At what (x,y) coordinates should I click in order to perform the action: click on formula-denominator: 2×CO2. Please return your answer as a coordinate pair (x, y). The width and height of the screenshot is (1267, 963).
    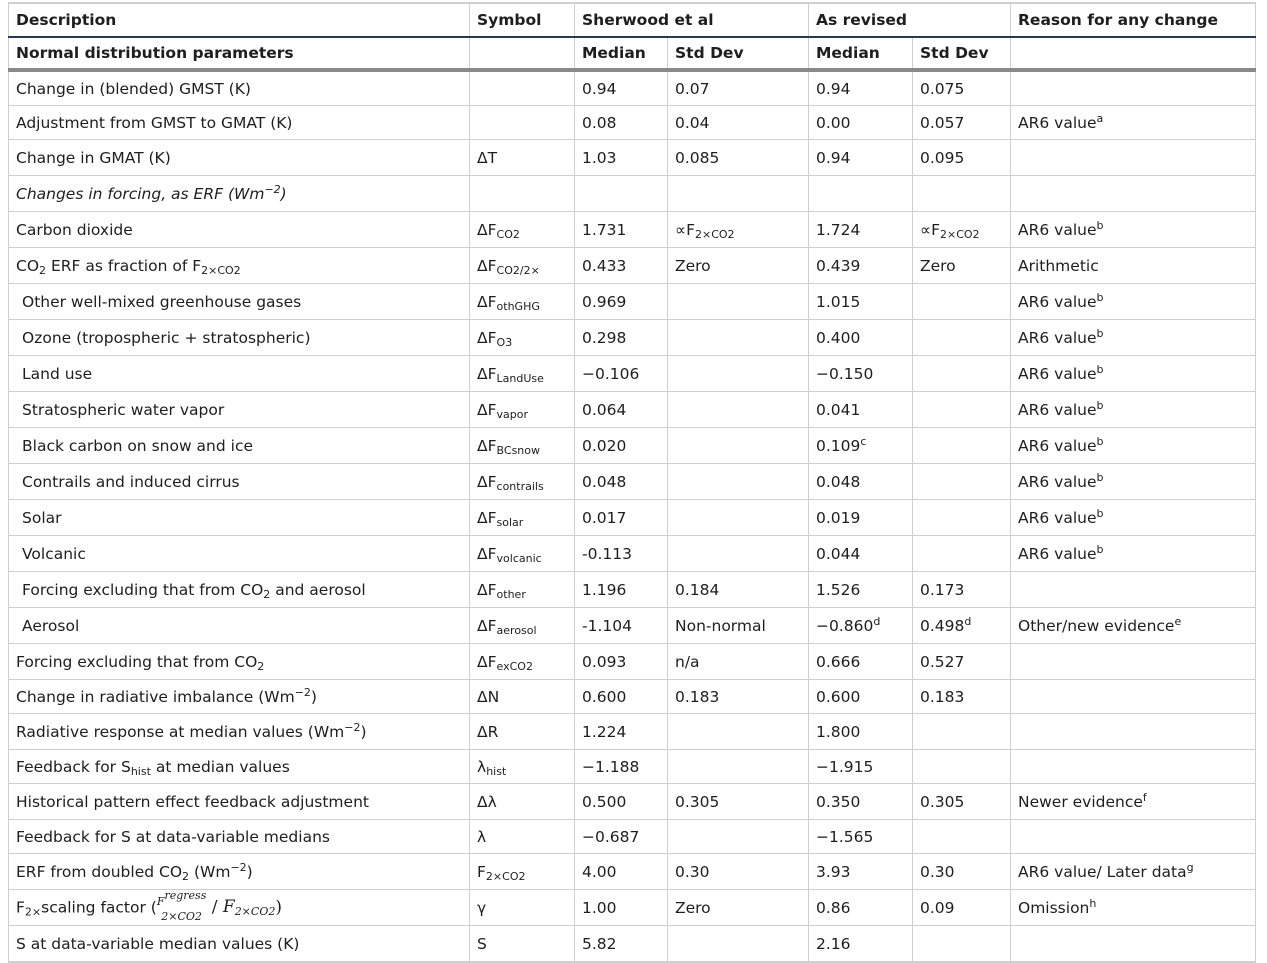
    Looking at the image, I should click on (182, 915).